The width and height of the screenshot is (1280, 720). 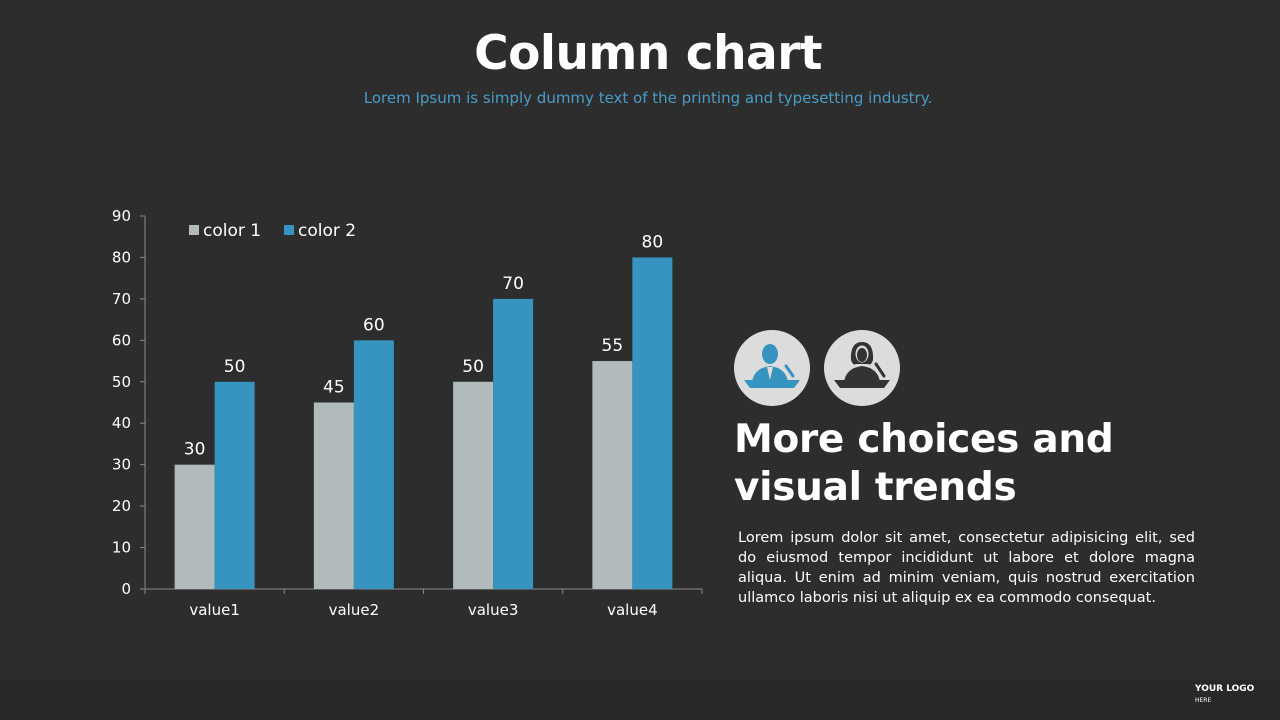 What do you see at coordinates (1225, 689) in the screenshot?
I see `logo-text: YOUR LOGO` at bounding box center [1225, 689].